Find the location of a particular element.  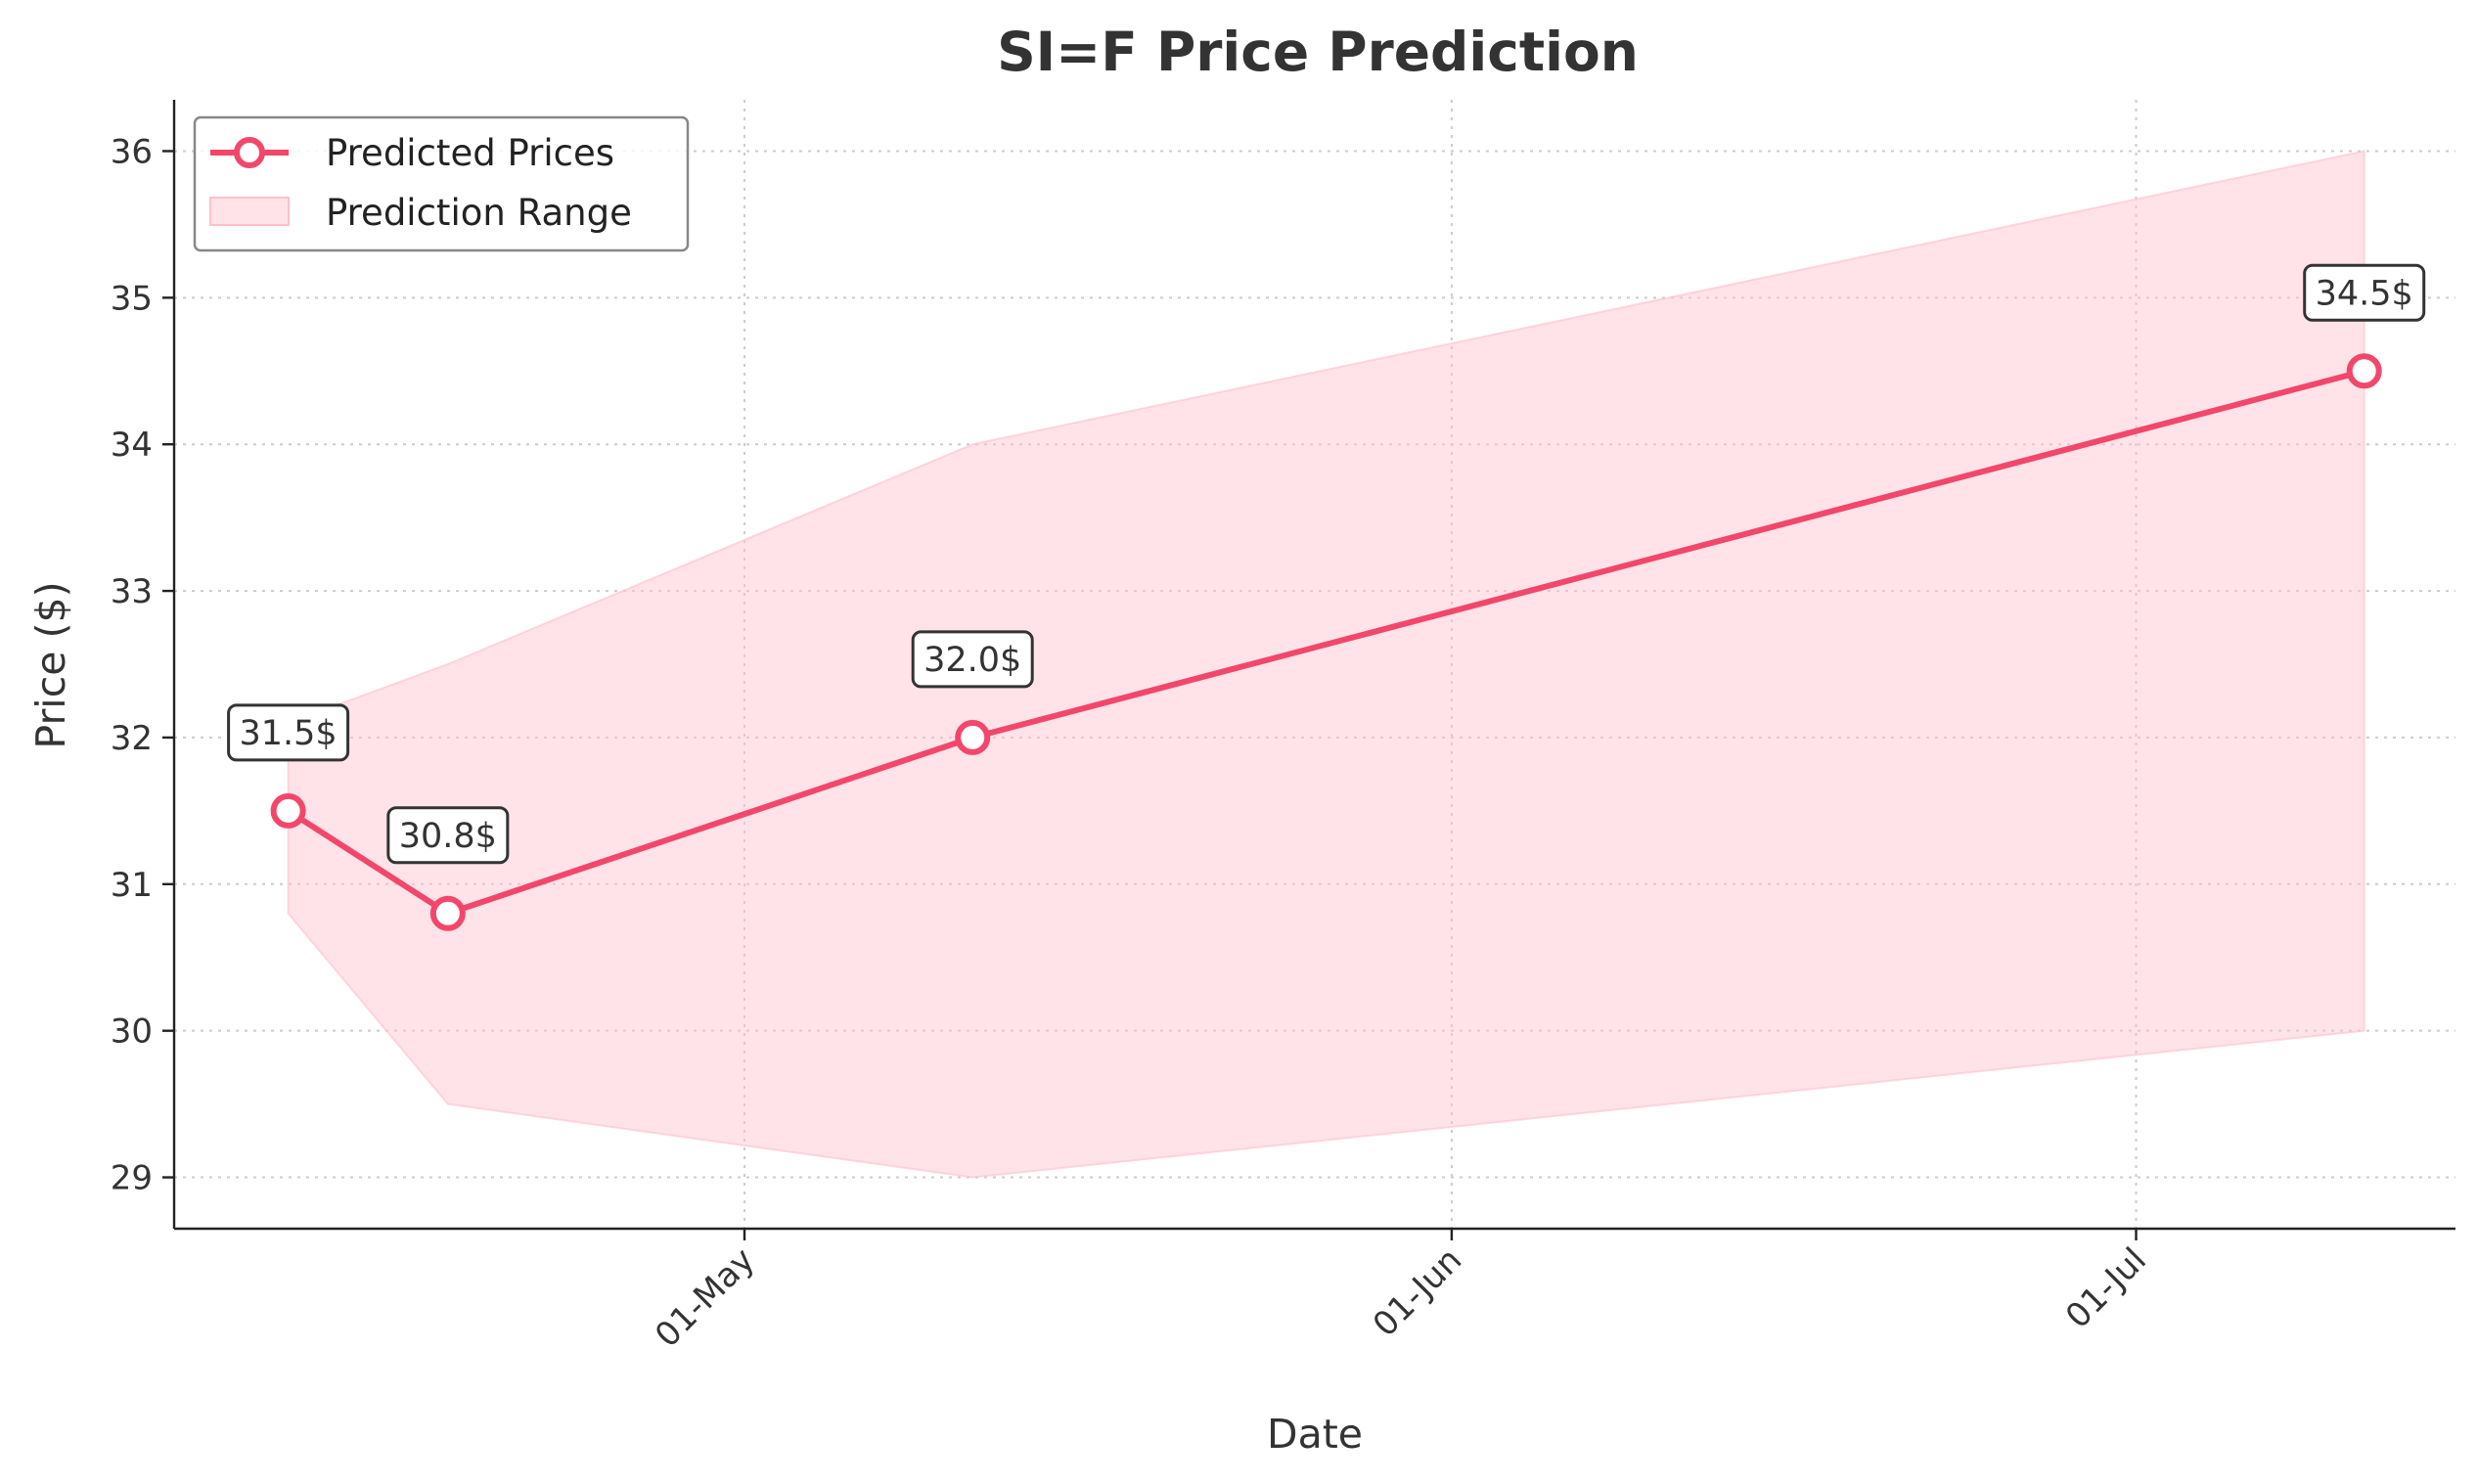

legend: Predicted Prices Prediction Range is located at coordinates (442, 183).